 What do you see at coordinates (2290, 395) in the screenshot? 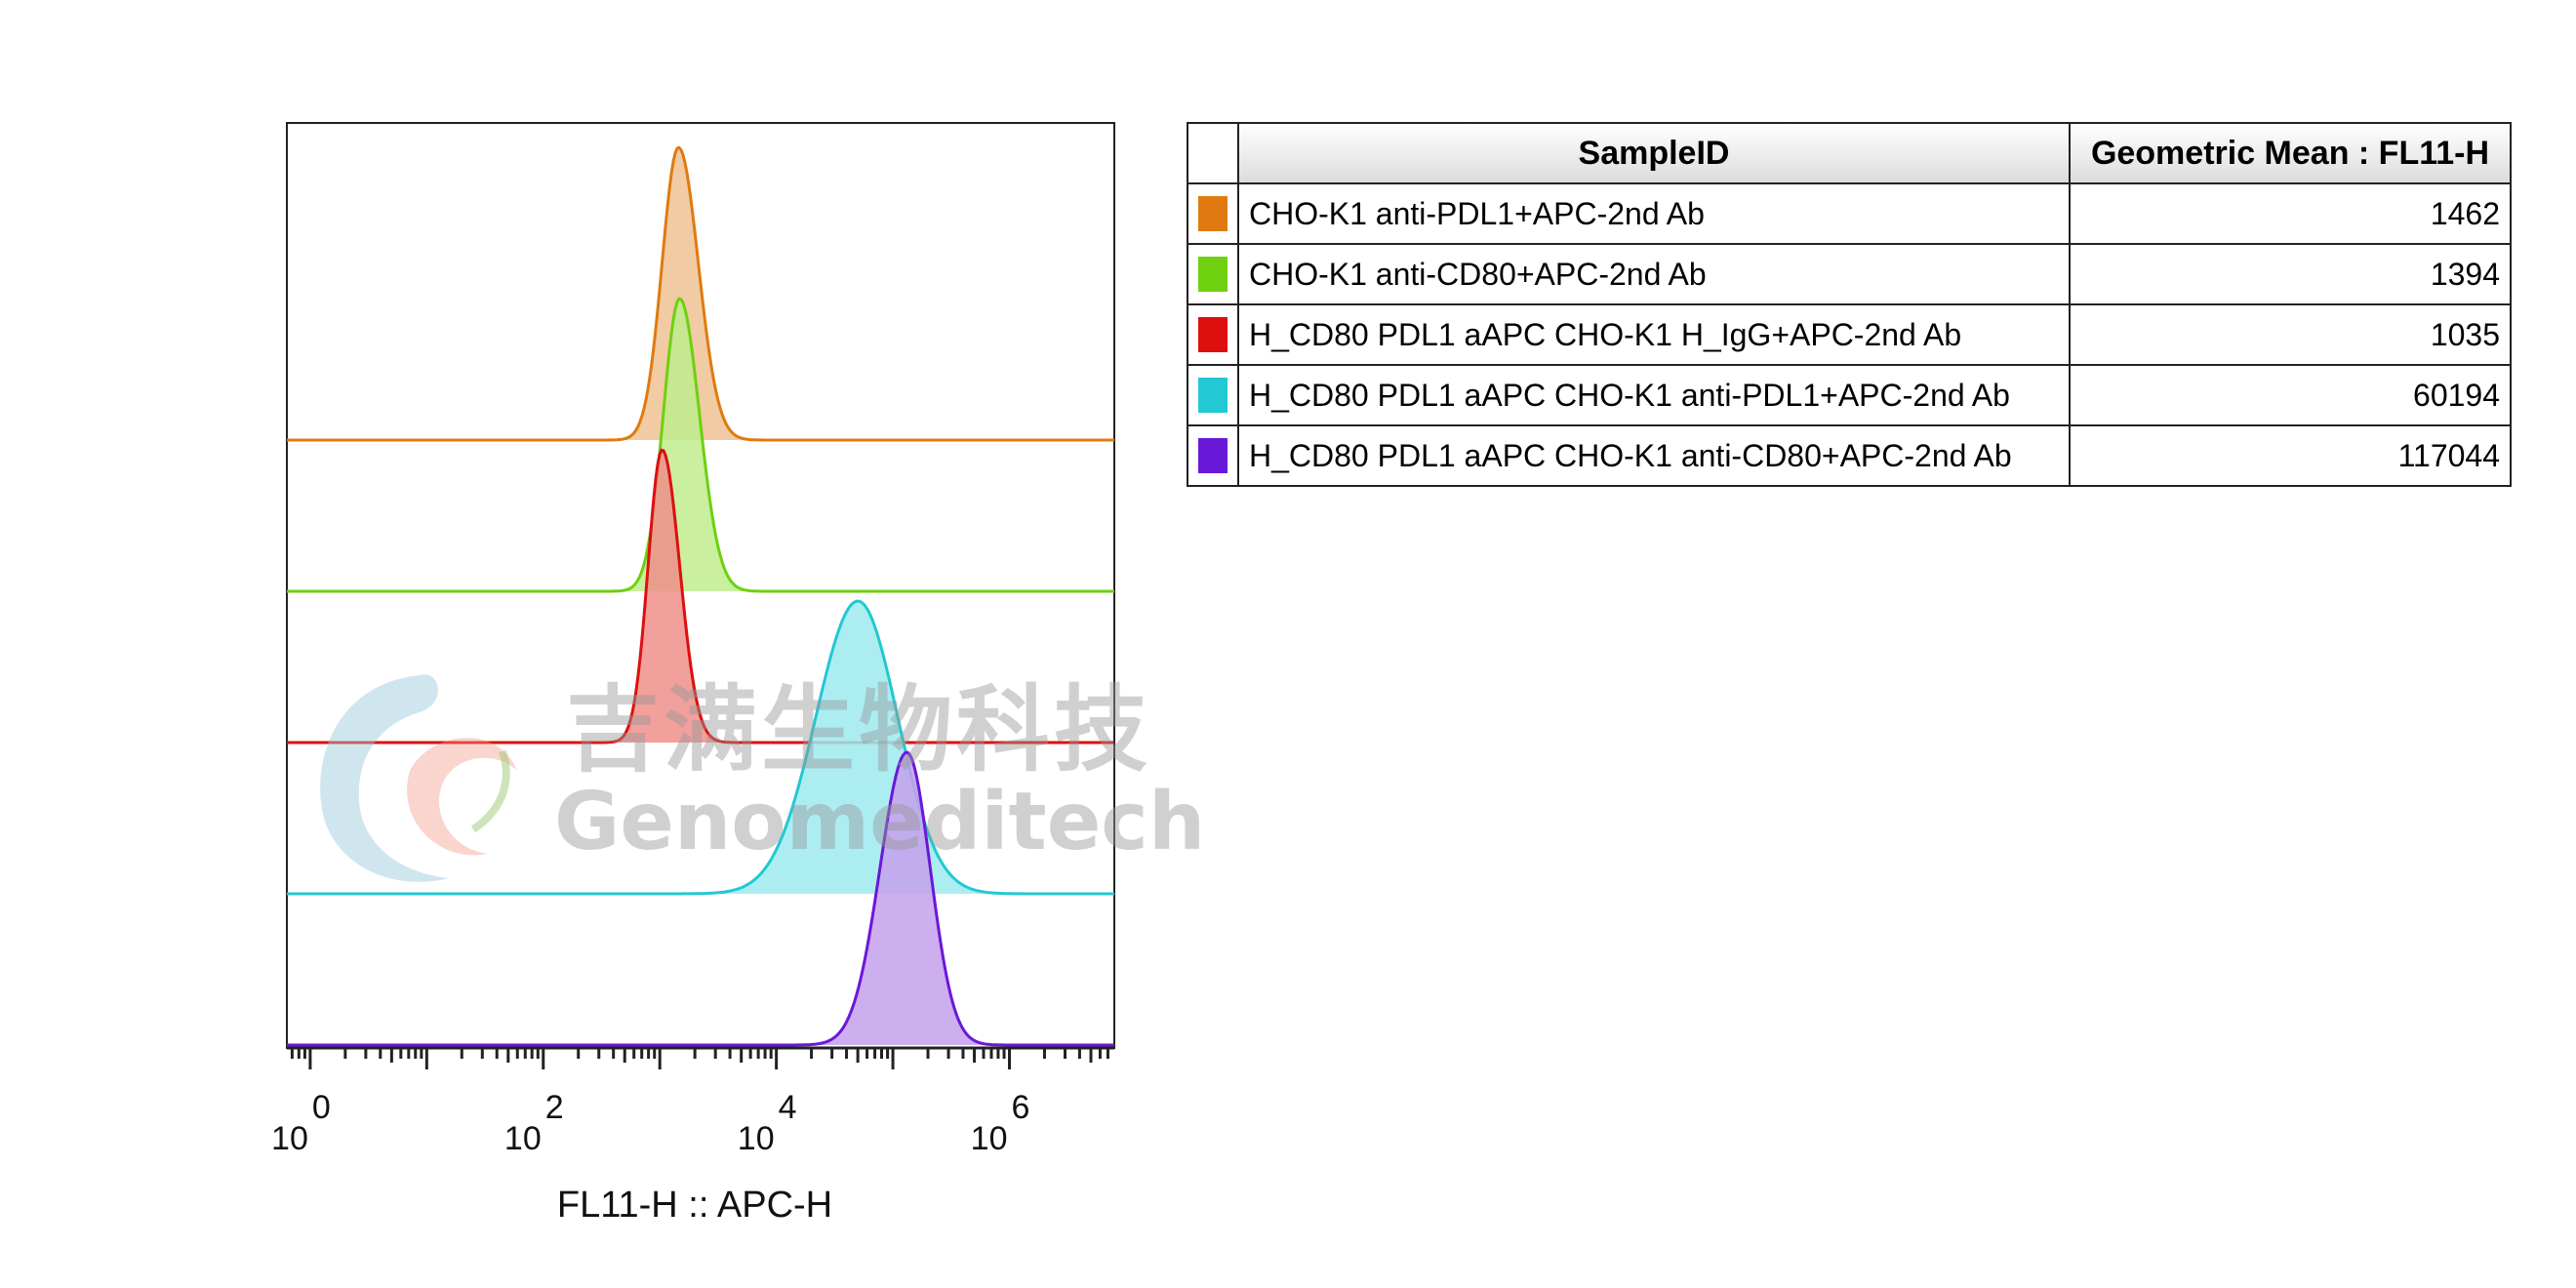
I see `geometric-mean-cell: 60194` at bounding box center [2290, 395].